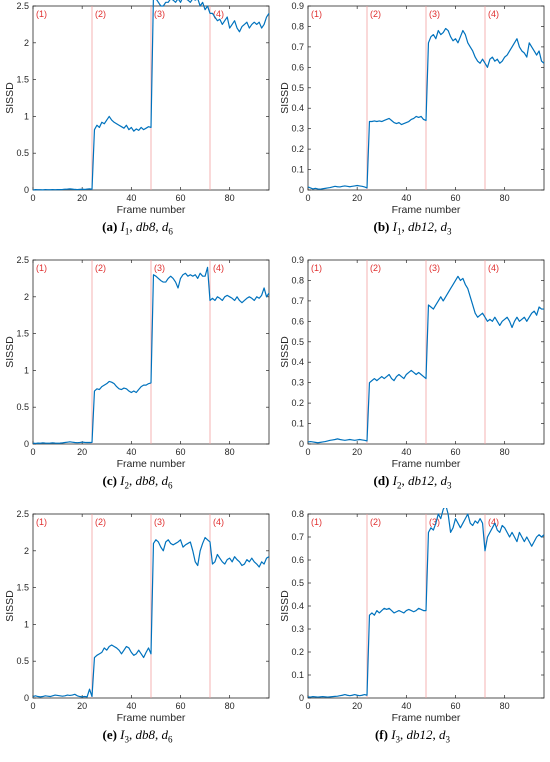 This screenshot has width=550, height=762. What do you see at coordinates (26, 116) in the screenshot?
I see `y-tick-label: 1` at bounding box center [26, 116].